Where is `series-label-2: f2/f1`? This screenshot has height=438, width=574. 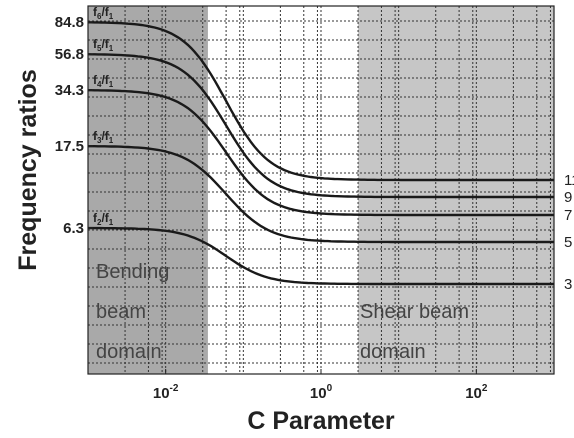
series-label-2: f2/f1 is located at coordinates (103, 219).